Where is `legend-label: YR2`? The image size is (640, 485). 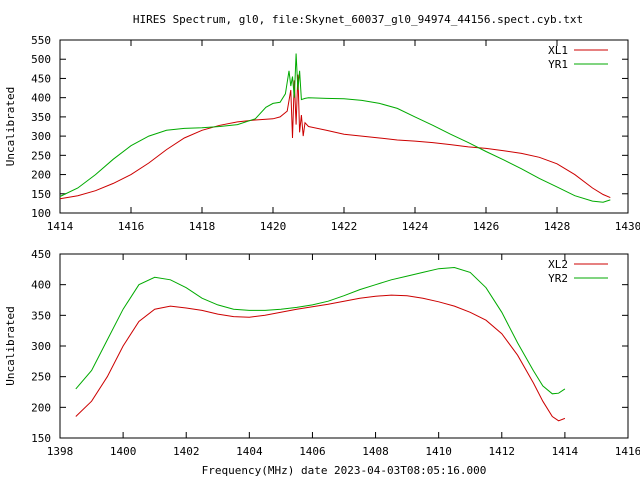
legend-label: YR2 is located at coordinates (558, 278).